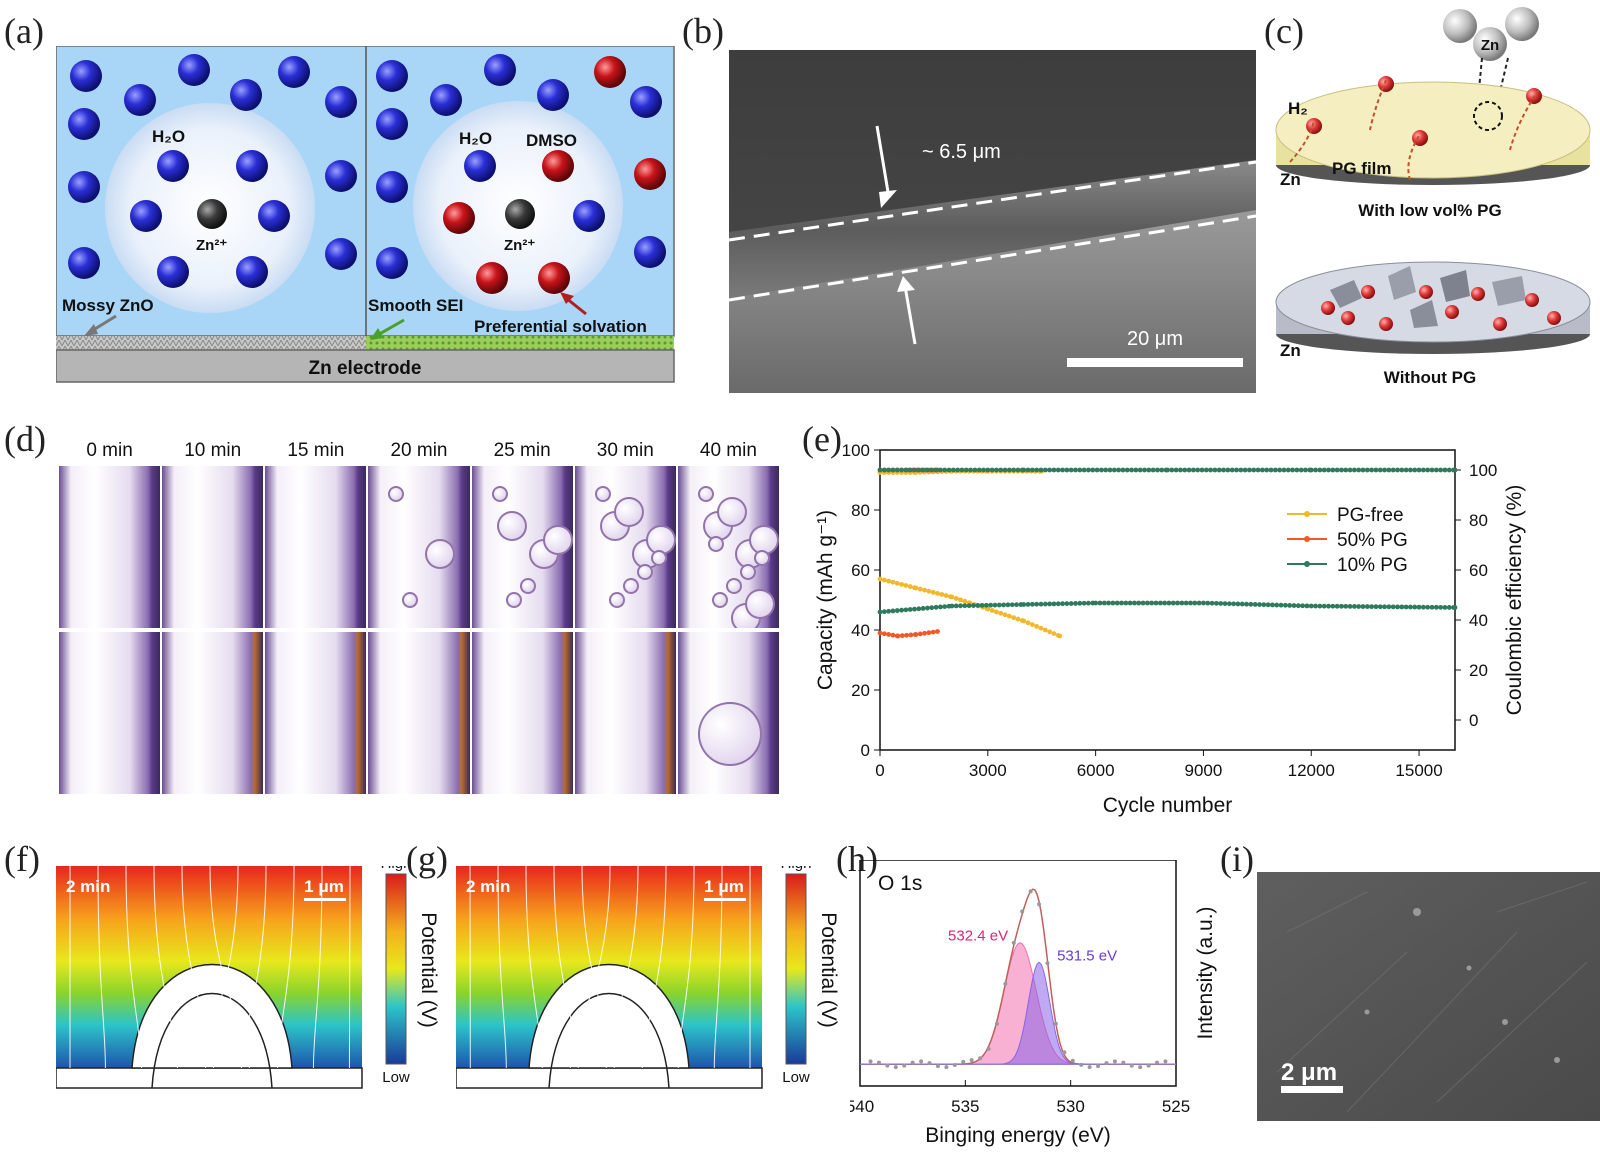  I want to click on panel-e-label: (e), so click(822, 439).